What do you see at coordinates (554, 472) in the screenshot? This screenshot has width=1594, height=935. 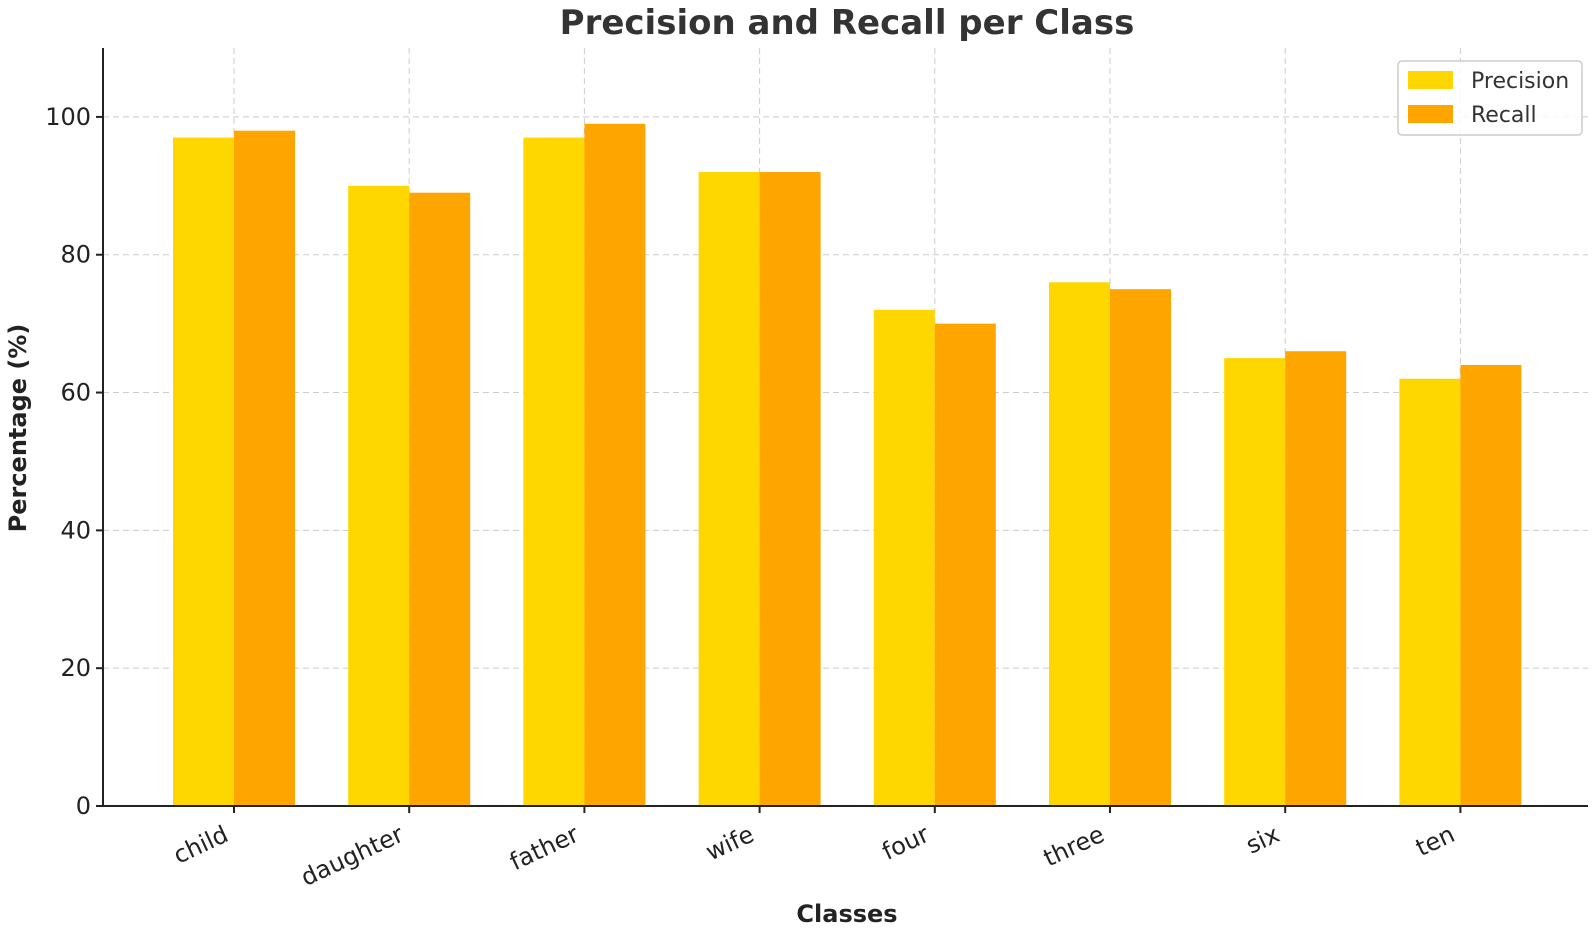 I see `bar-precision-father` at bounding box center [554, 472].